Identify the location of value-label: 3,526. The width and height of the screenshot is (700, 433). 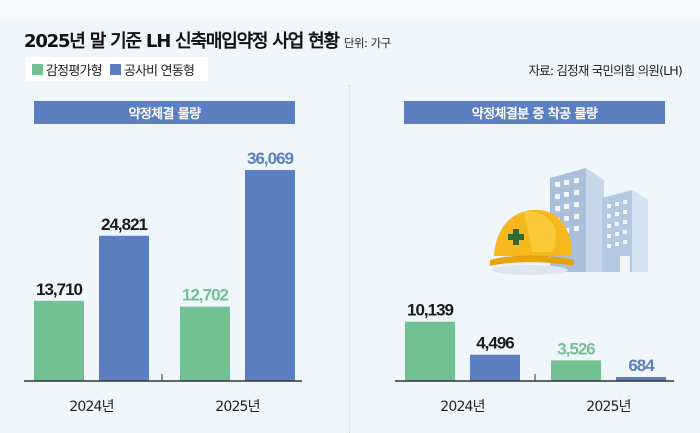
(576, 348).